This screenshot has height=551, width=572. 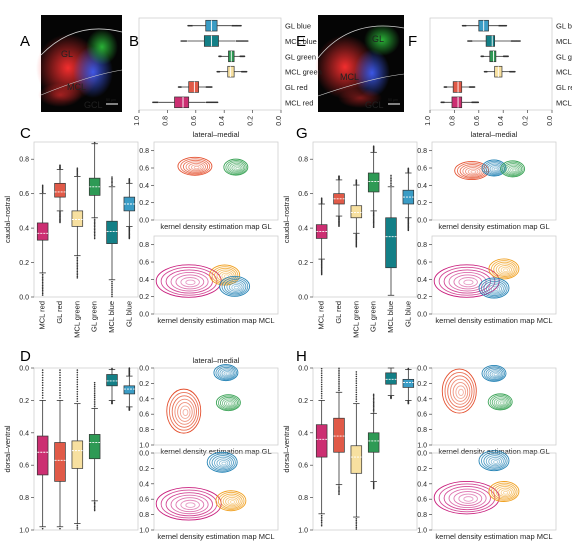 What do you see at coordinates (60, 462) in the screenshot?
I see `box-gl-red` at bounding box center [60, 462].